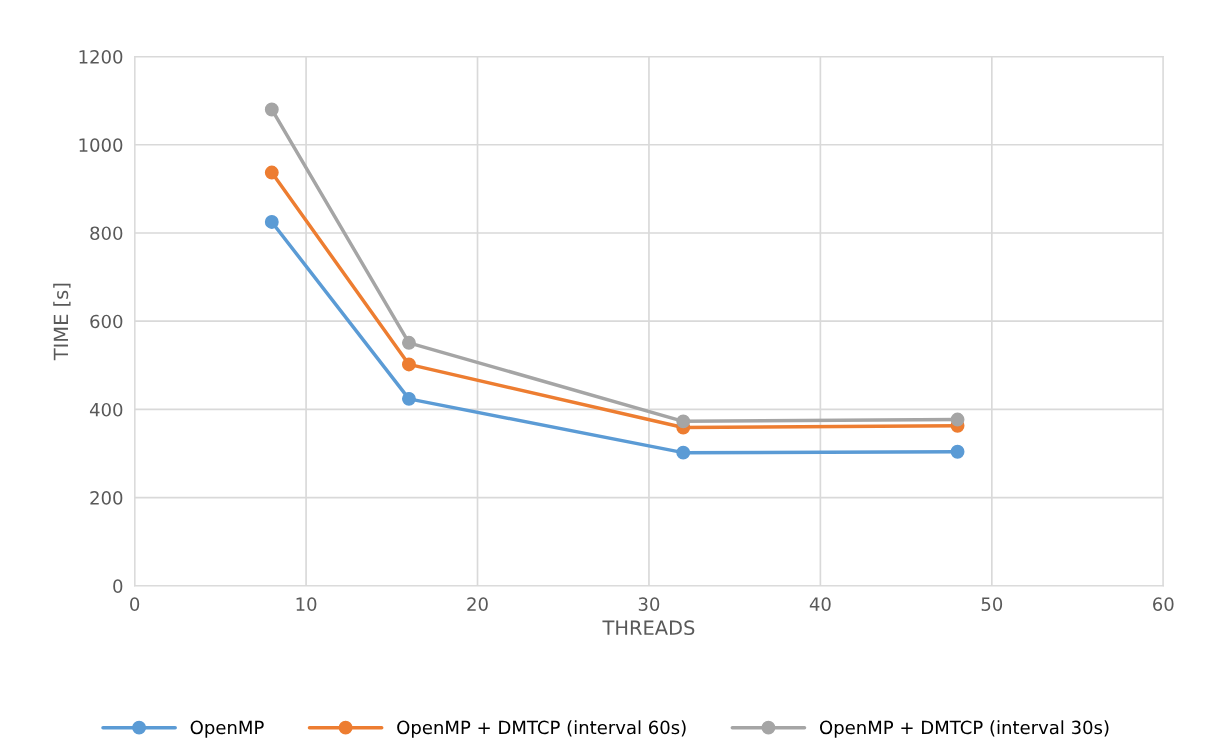 This screenshot has height=754, width=1213. I want to click on y-tick-label: 0, so click(118, 586).